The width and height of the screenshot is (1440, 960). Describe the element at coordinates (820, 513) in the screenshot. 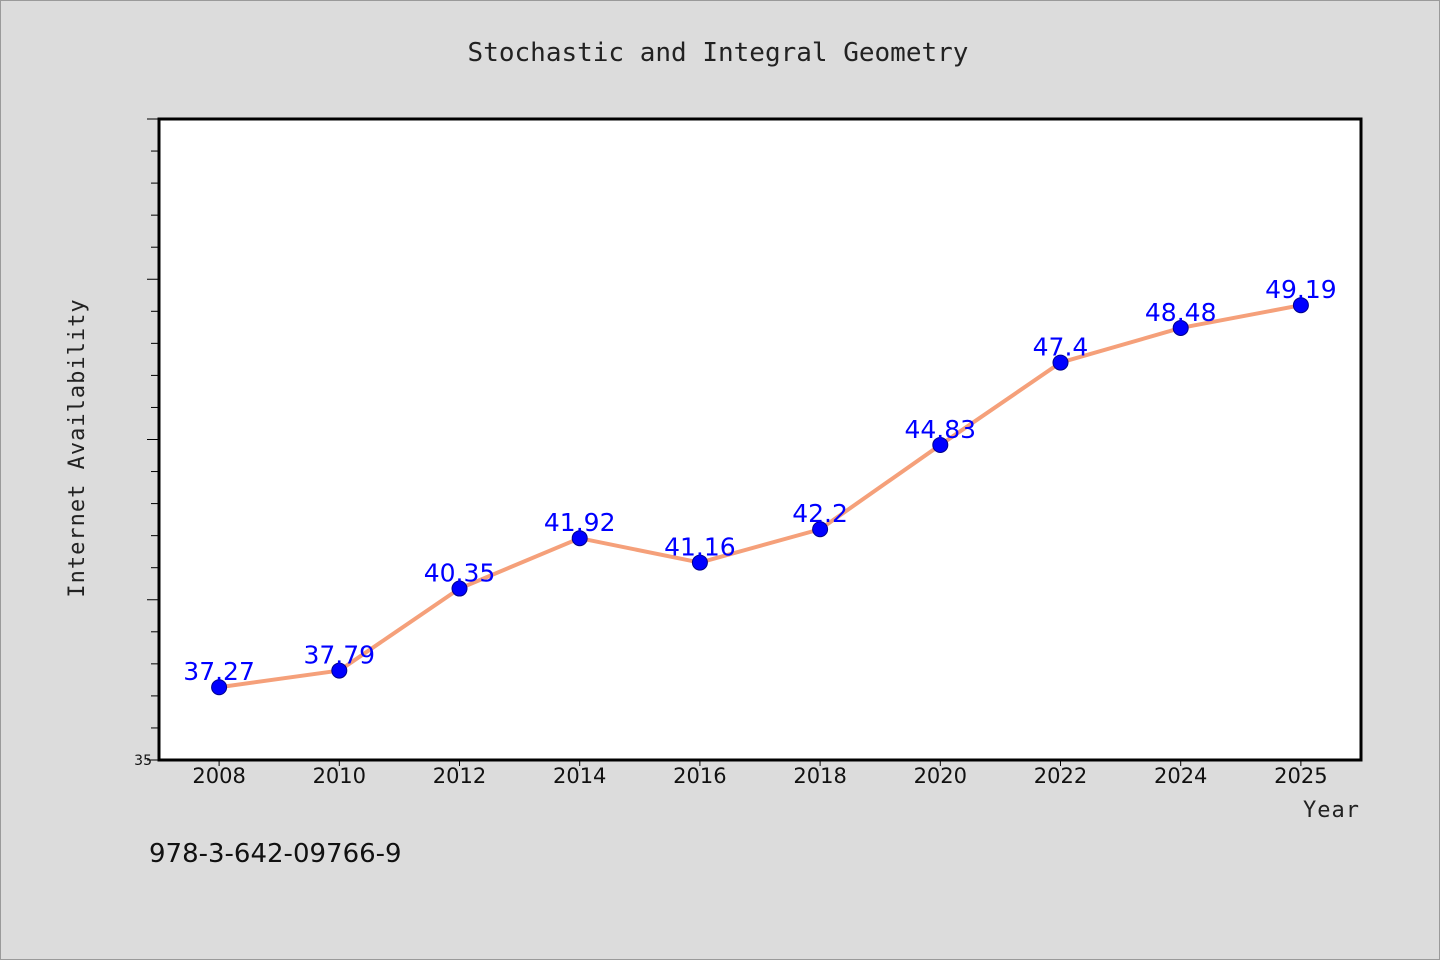

I see `data-label: 42.2` at that location.